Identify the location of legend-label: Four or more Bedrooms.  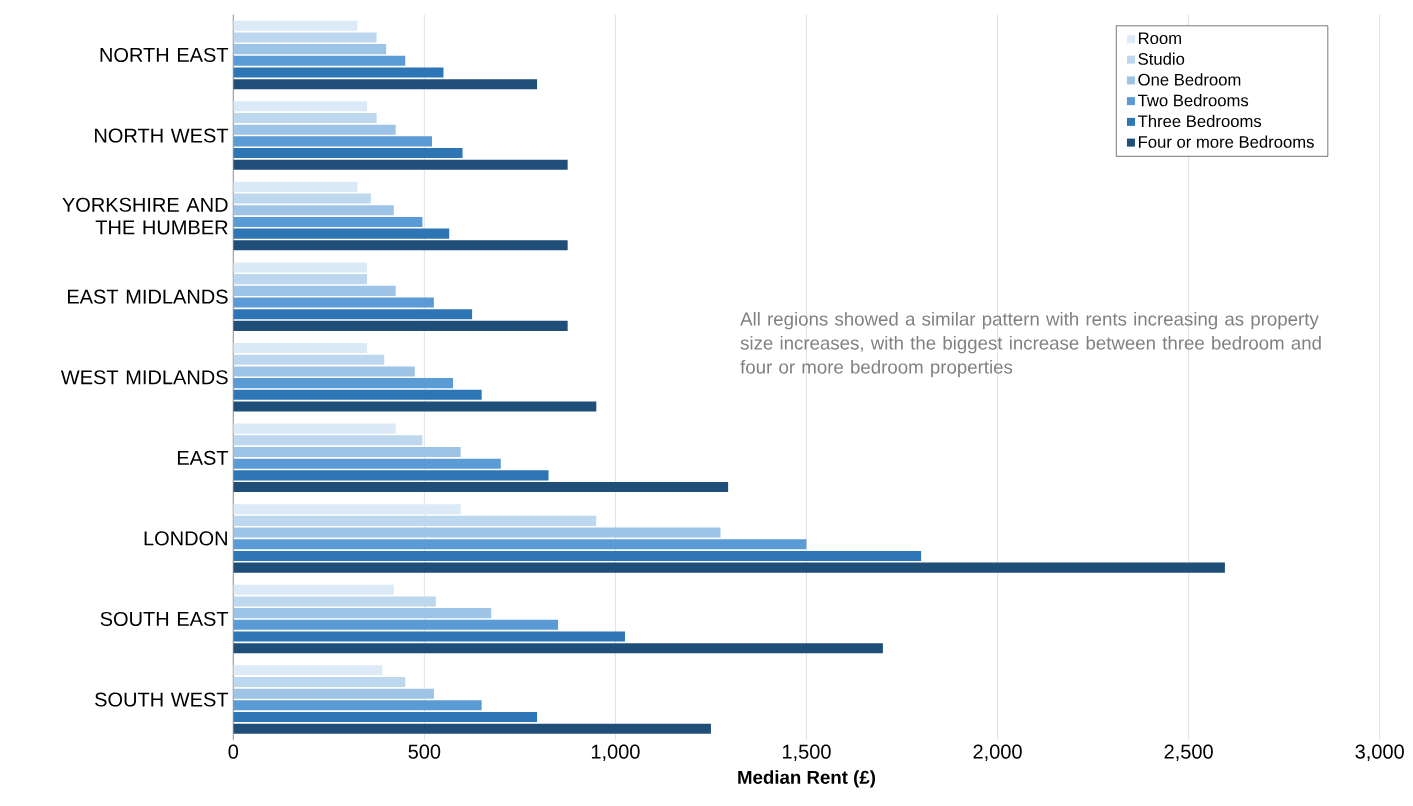
(1226, 141).